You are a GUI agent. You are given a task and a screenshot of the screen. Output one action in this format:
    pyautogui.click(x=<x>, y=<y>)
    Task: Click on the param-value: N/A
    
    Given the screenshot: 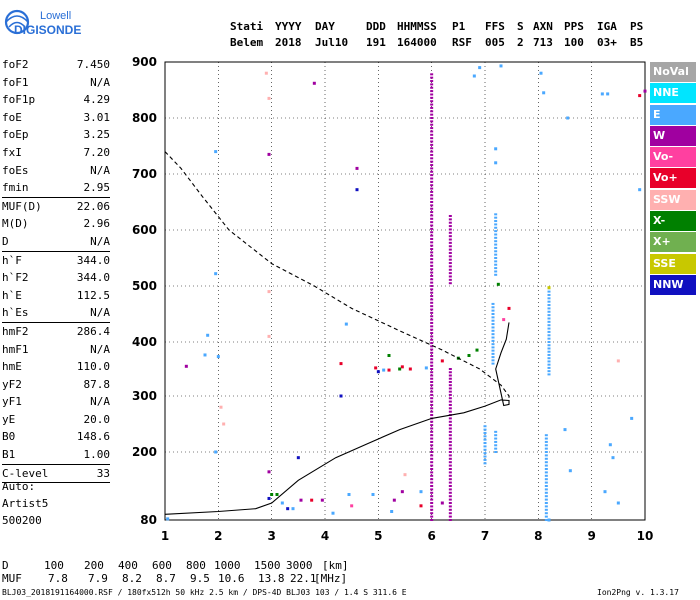 What is the action you would take?
    pyautogui.click(x=100, y=402)
    